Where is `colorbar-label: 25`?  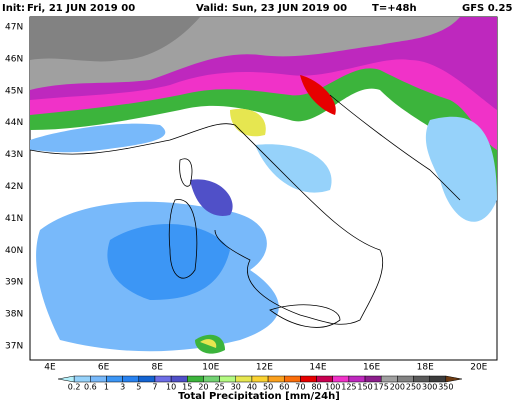
colorbar-label: 25 is located at coordinates (220, 387).